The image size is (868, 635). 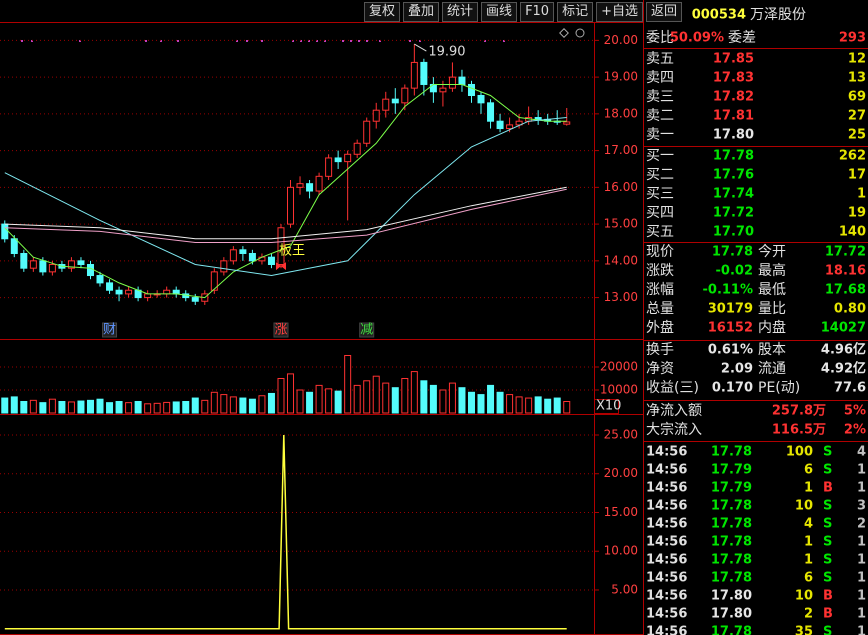 I want to click on book-label: 卖三, so click(x=660, y=97).